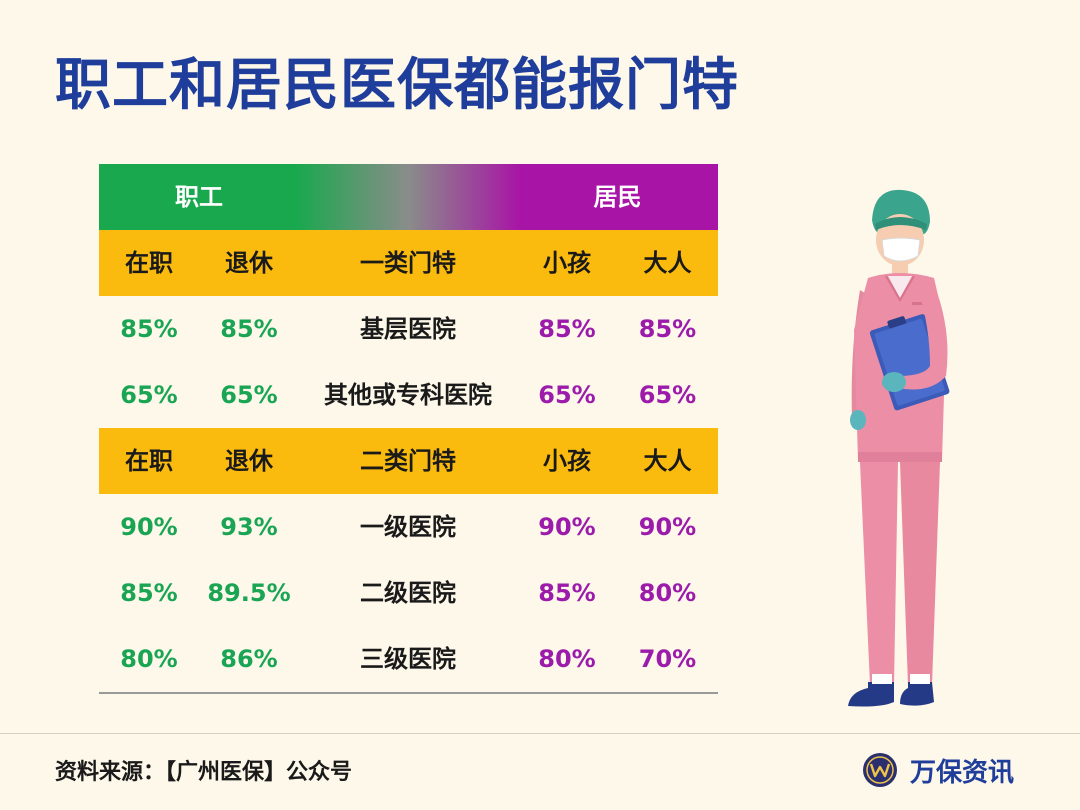 This screenshot has width=1080, height=810. I want to click on cell-retired: 93%, so click(249, 527).